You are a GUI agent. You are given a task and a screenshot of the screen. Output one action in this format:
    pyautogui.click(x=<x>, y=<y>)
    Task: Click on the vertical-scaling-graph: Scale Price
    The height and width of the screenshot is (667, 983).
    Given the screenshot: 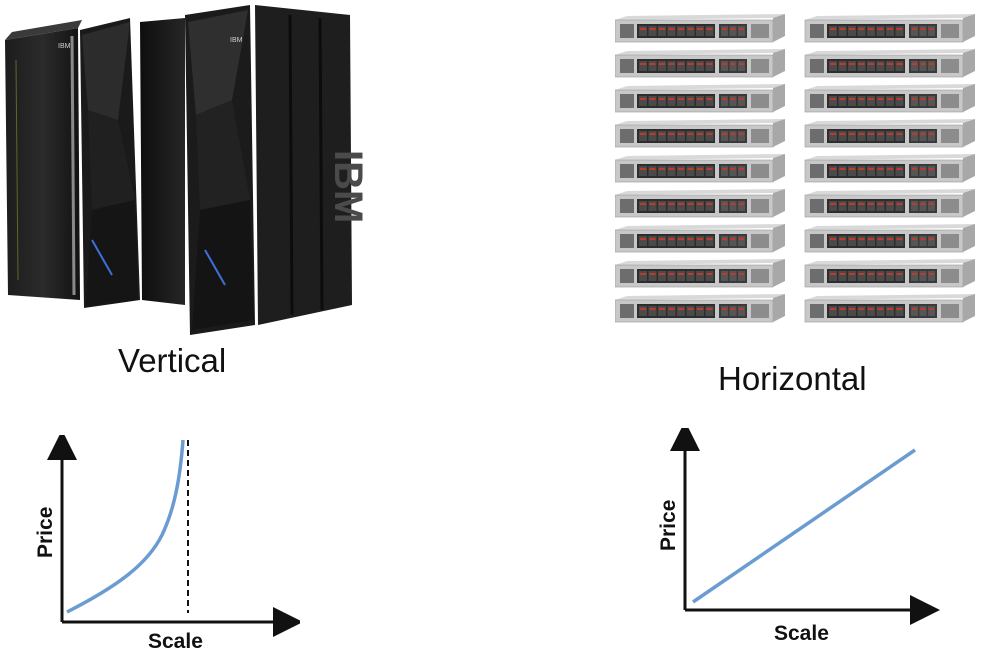 What is the action you would take?
    pyautogui.click(x=167, y=544)
    